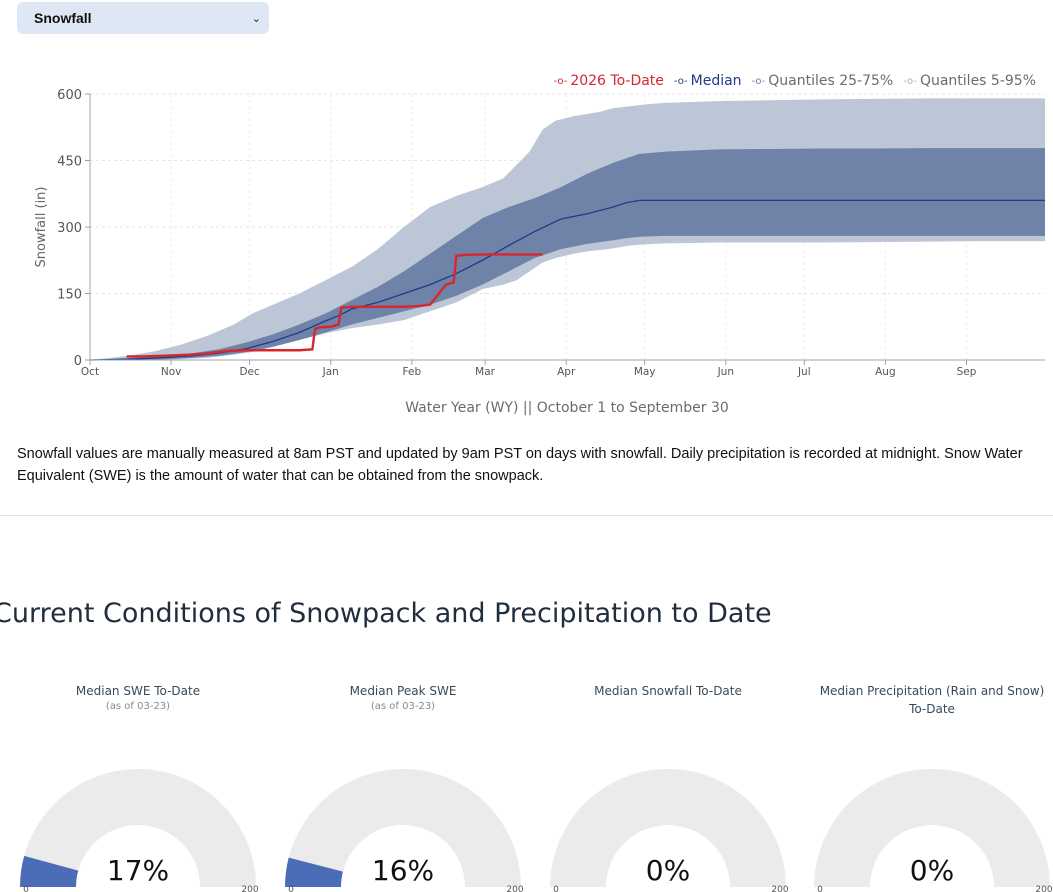  What do you see at coordinates (526, 515) in the screenshot?
I see `section-divider` at bounding box center [526, 515].